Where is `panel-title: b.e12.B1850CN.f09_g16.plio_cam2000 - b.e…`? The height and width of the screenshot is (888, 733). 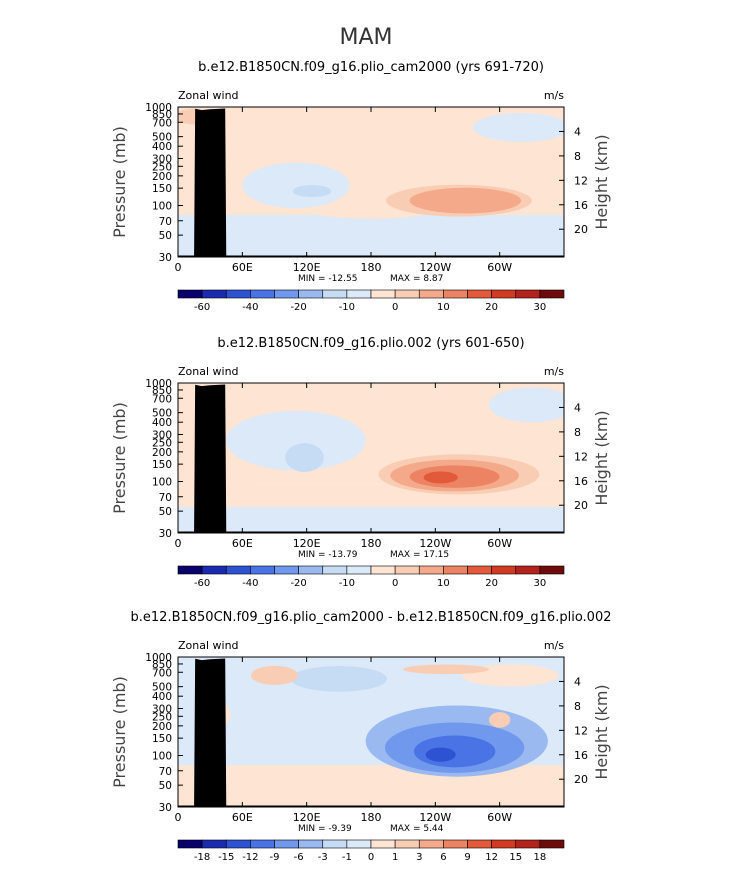
panel-title: b.e12.B1850CN.f09_g16.plio_cam2000 - b.e… is located at coordinates (371, 617).